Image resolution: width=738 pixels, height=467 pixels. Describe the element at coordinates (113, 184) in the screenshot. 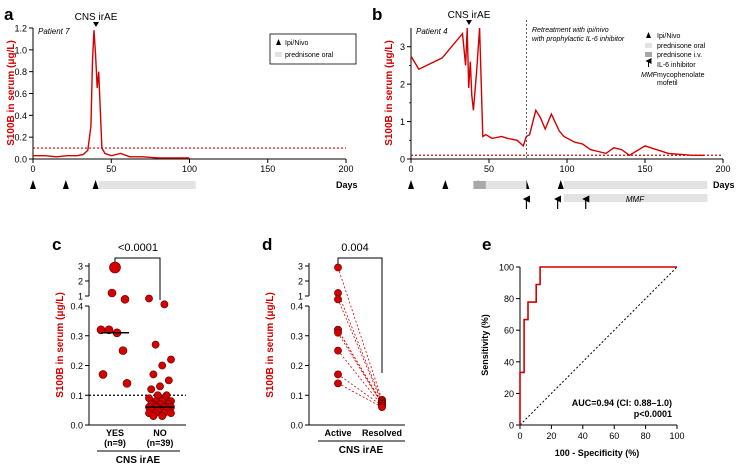

I see `panel-a-ticks` at that location.